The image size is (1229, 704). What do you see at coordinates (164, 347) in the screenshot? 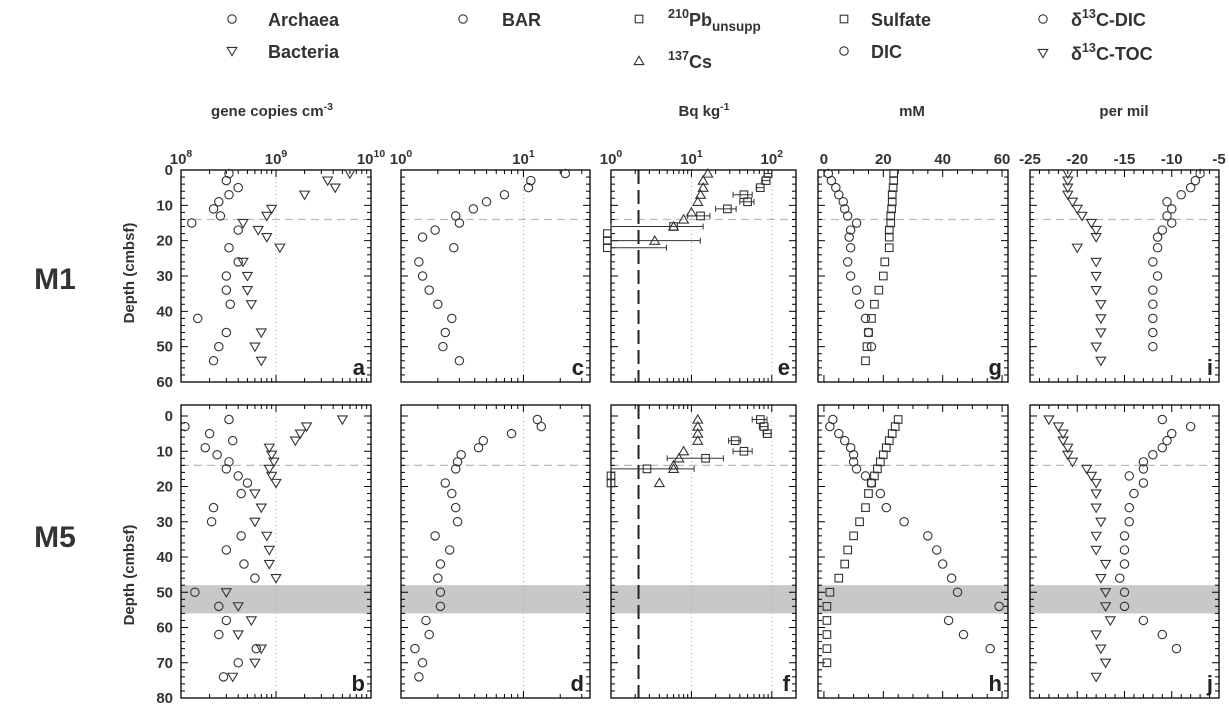
I see `y-tick-label: 50` at bounding box center [164, 347].